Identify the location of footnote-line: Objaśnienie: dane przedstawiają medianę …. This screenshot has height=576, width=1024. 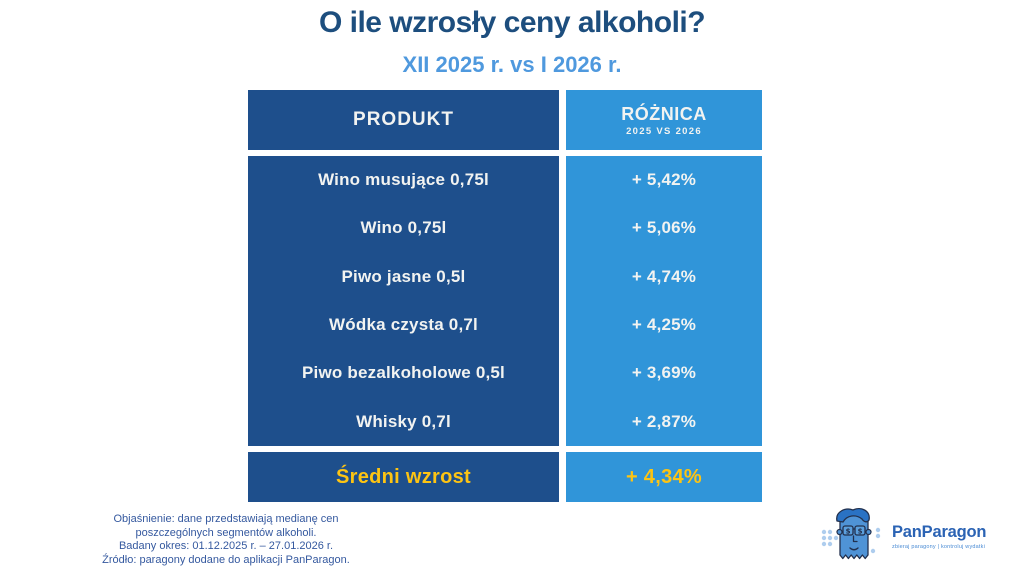
(226, 519).